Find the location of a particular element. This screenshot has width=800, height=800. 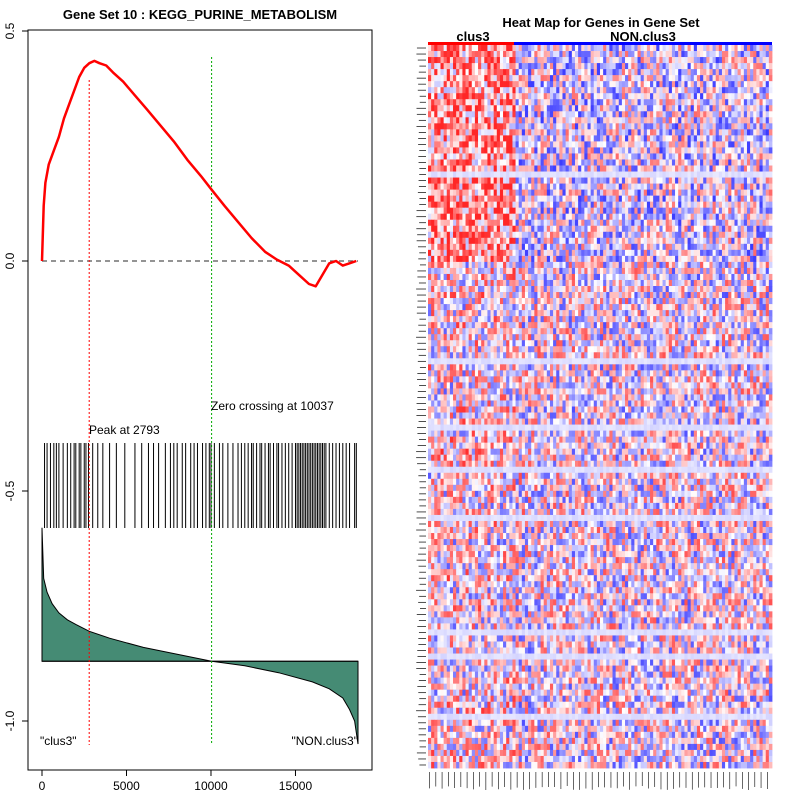

x-tick-label: 15000 is located at coordinates (296, 786).